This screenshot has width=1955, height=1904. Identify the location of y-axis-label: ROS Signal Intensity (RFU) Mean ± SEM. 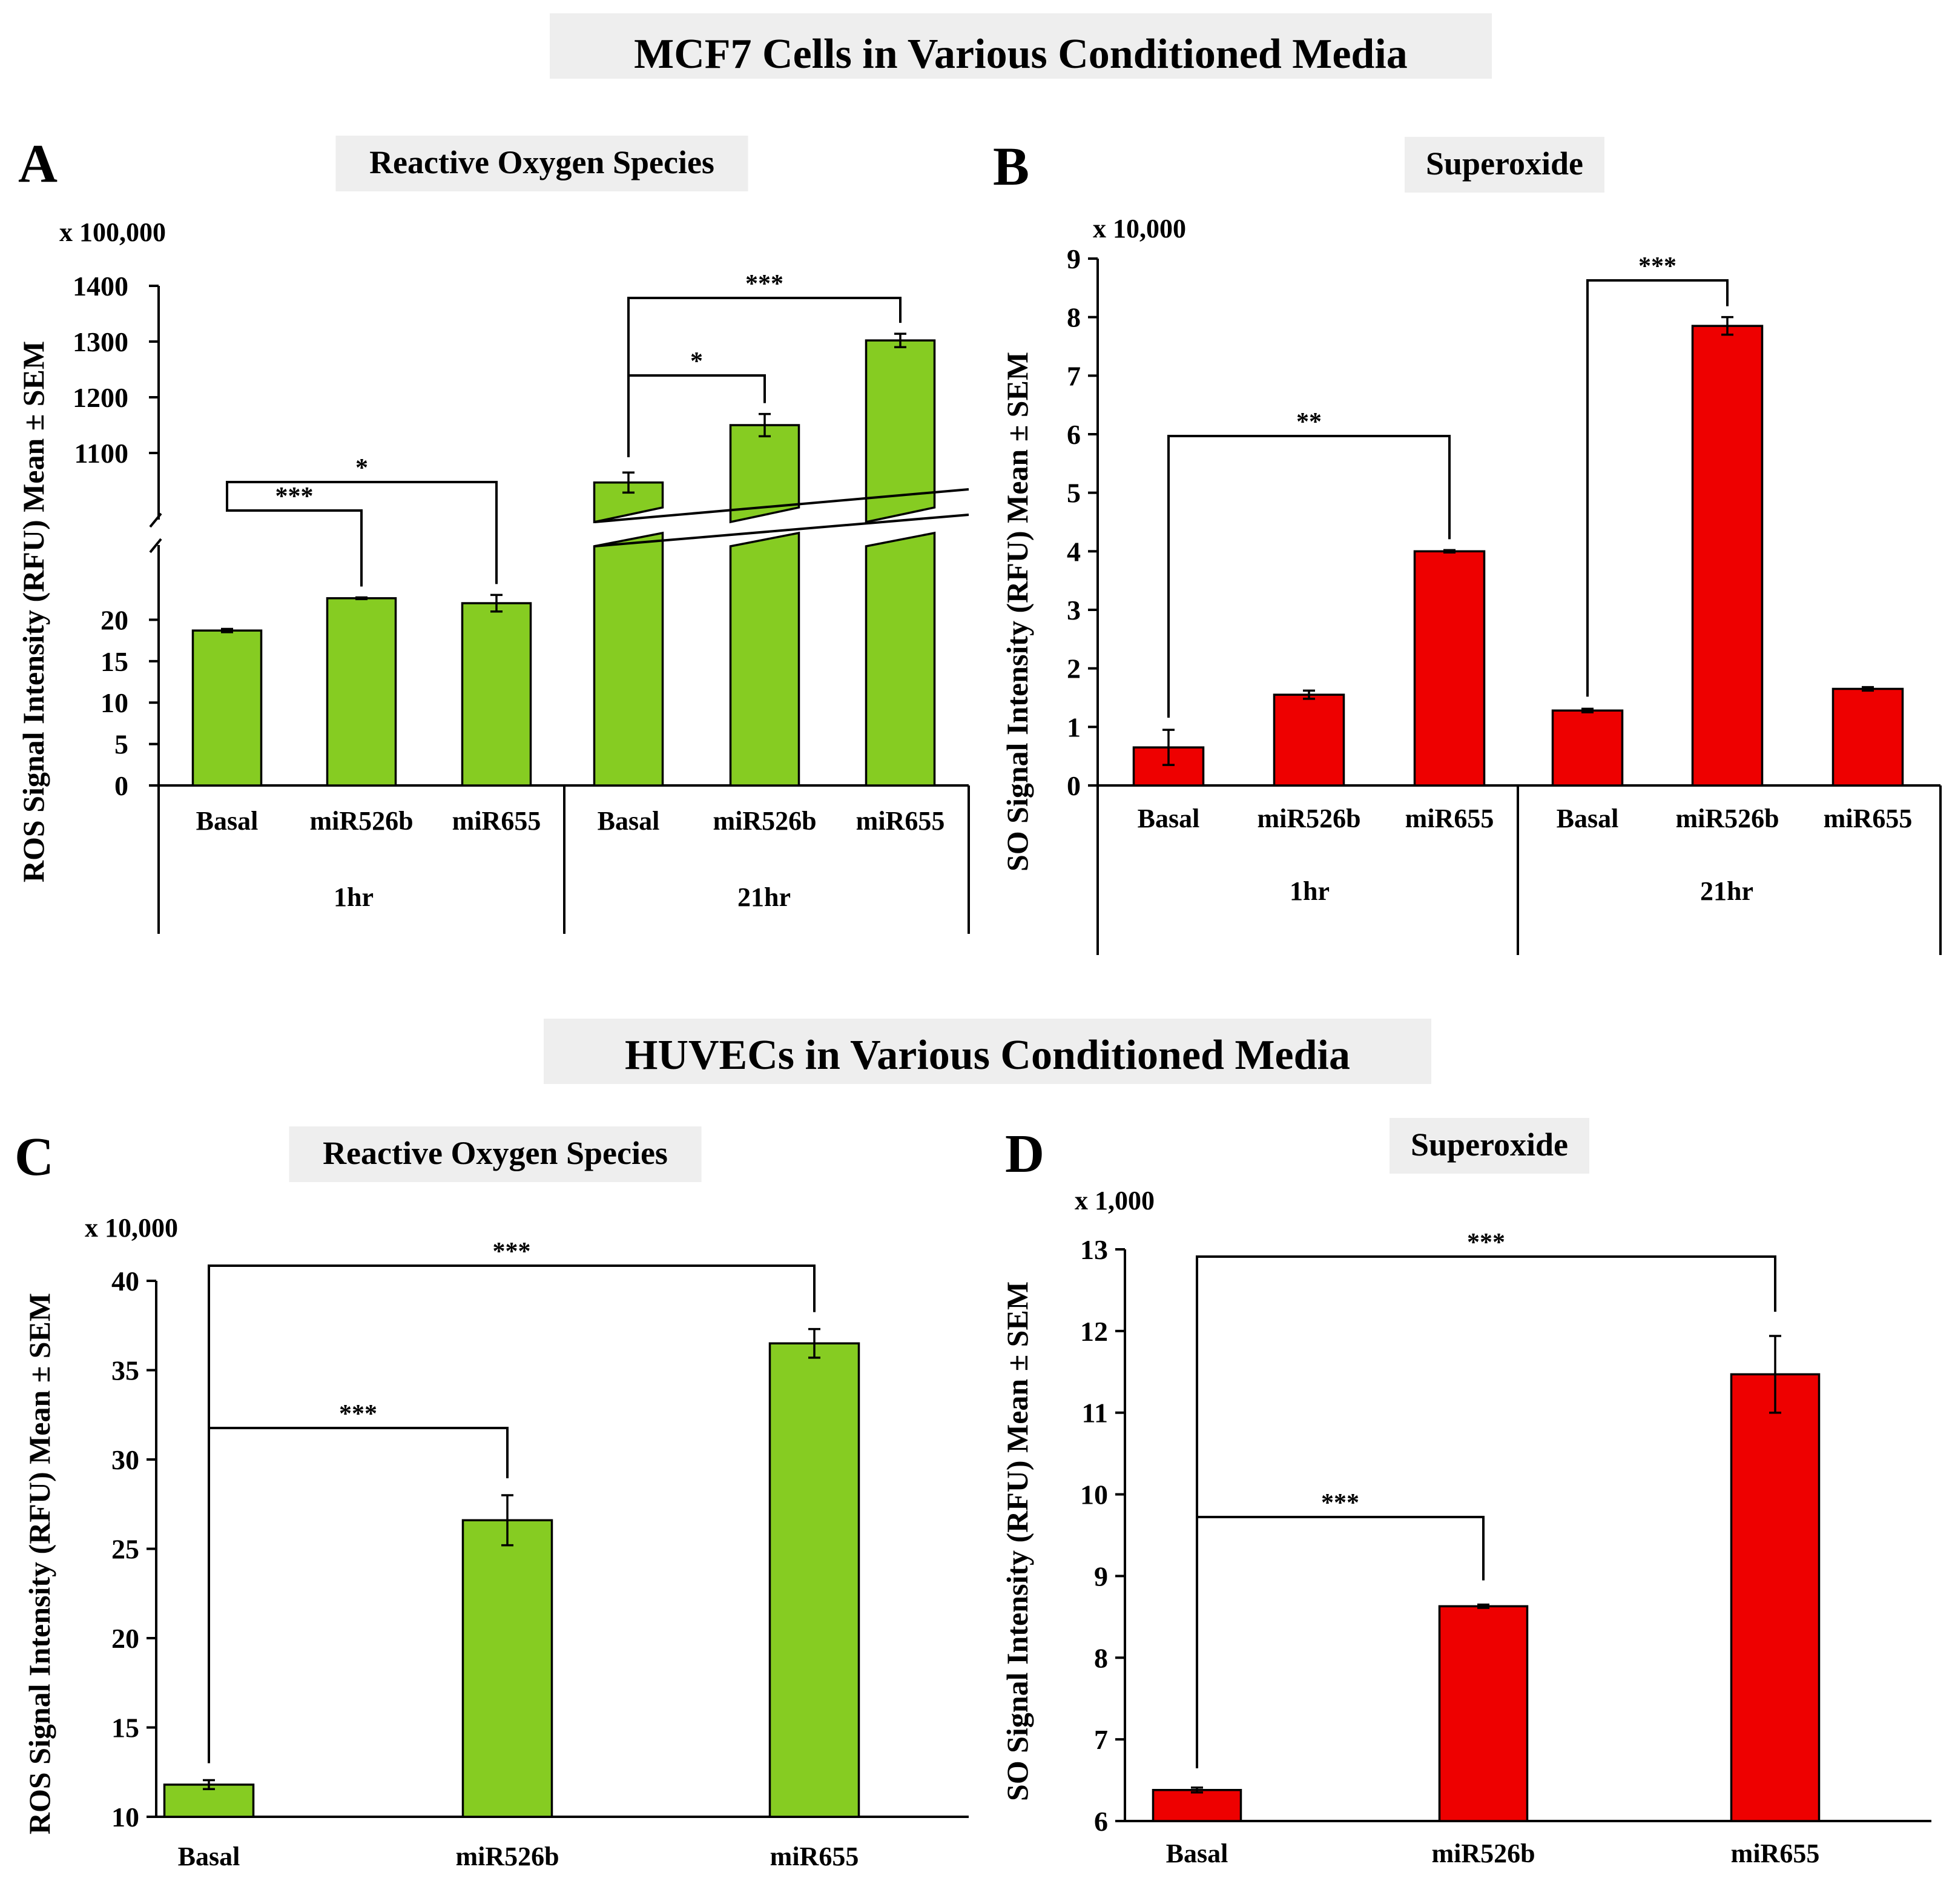
(39, 1563).